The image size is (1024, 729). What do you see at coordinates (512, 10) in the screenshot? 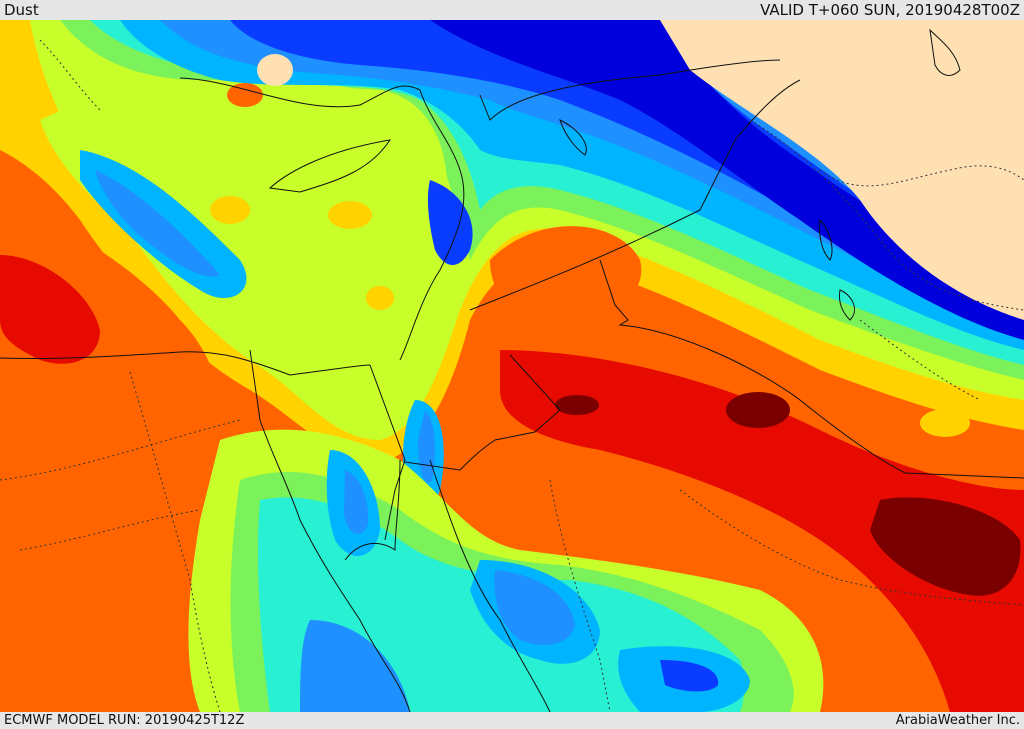
I see `title-bar: Dust VALID T+060 SUN, 20190428T00Z` at bounding box center [512, 10].